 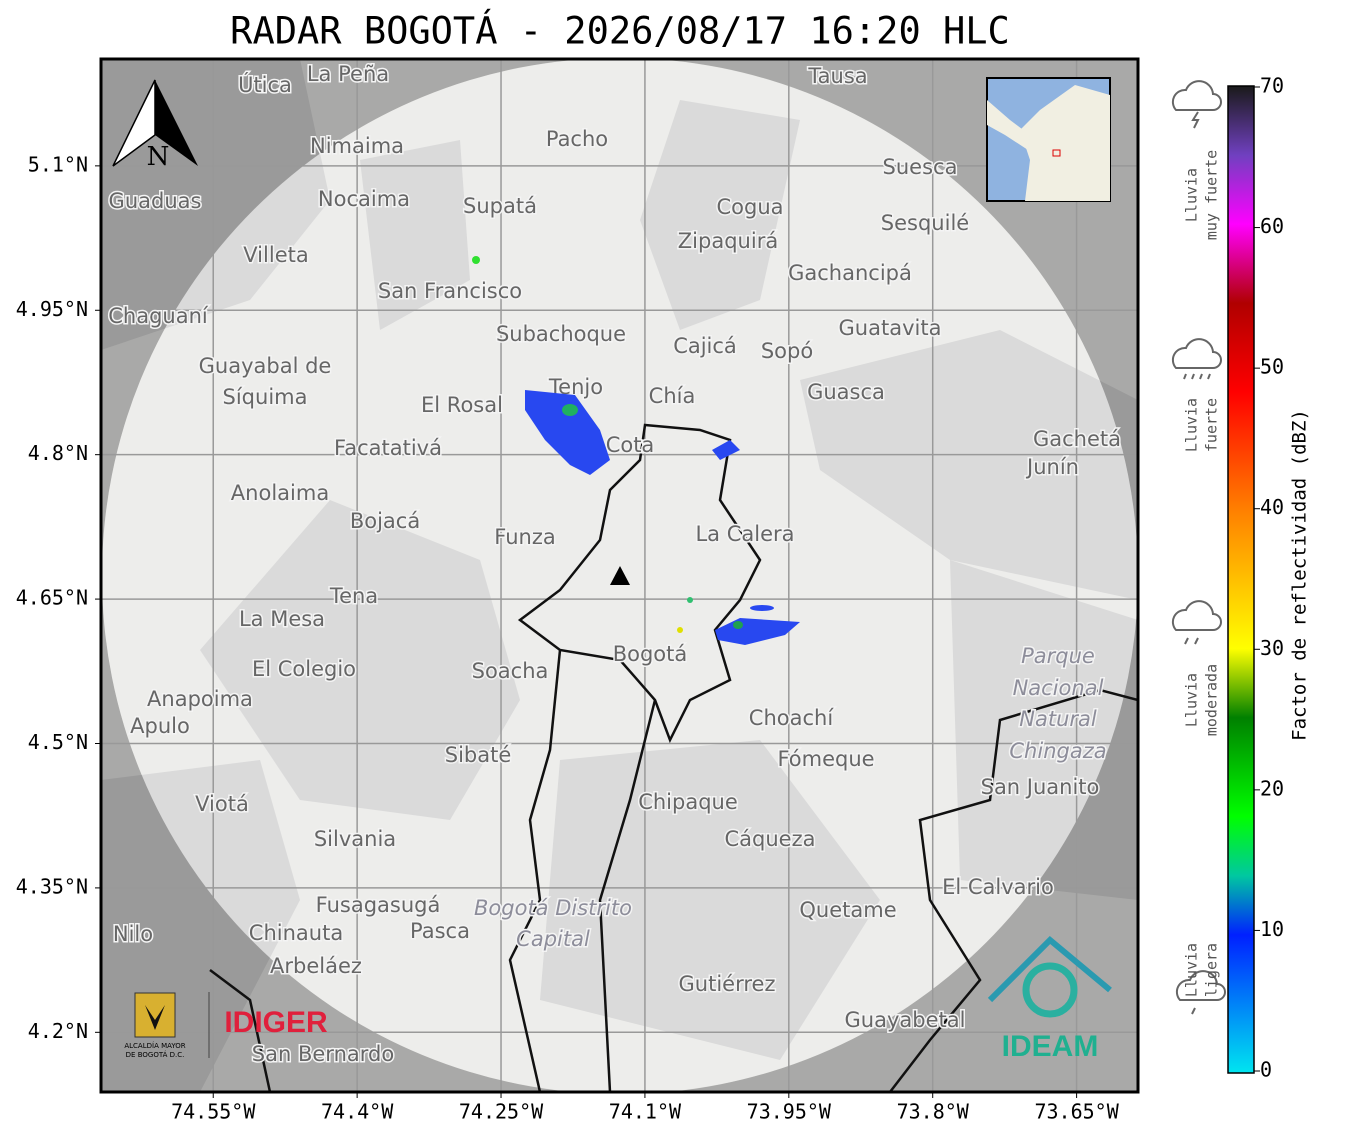 What do you see at coordinates (222, 804) in the screenshot?
I see `place-label: Viotá` at bounding box center [222, 804].